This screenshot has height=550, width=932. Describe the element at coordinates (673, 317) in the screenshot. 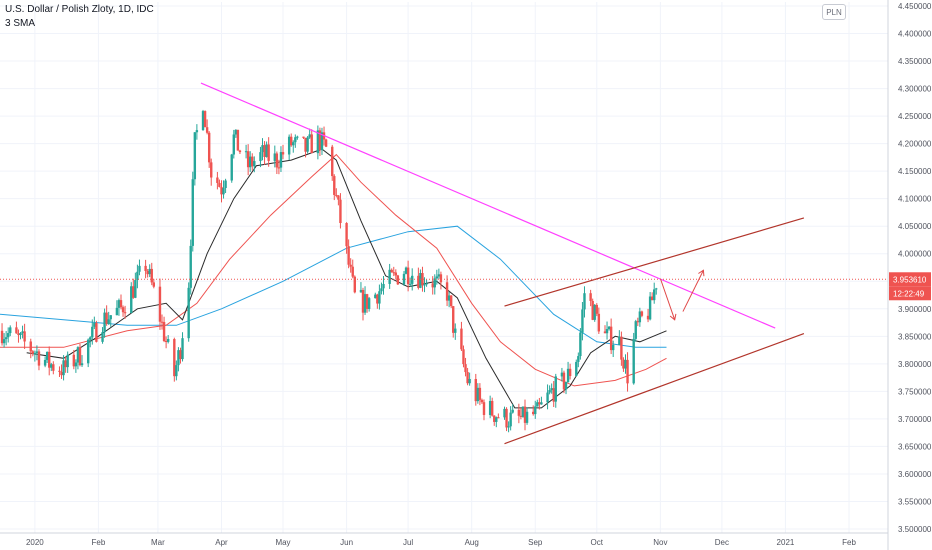

I see `arrow-down-head` at that location.